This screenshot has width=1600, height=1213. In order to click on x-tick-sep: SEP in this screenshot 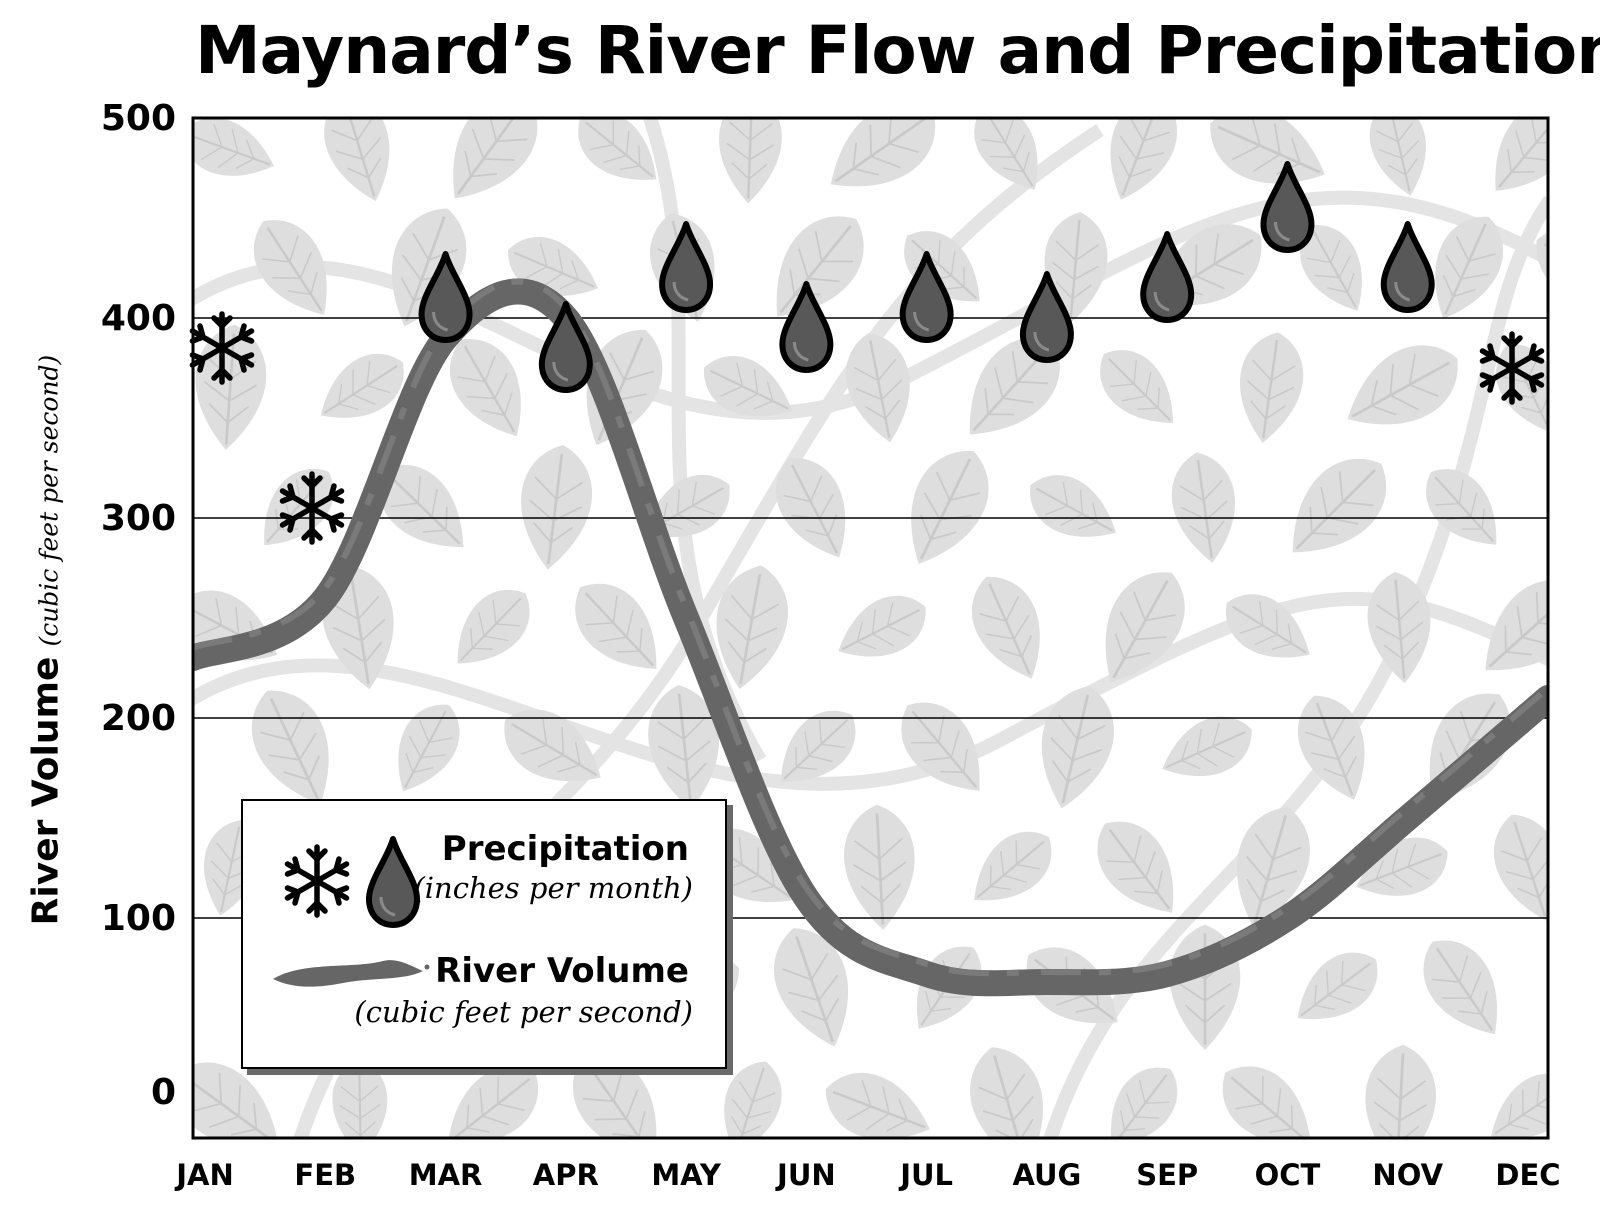, I will do `click(1167, 1175)`.